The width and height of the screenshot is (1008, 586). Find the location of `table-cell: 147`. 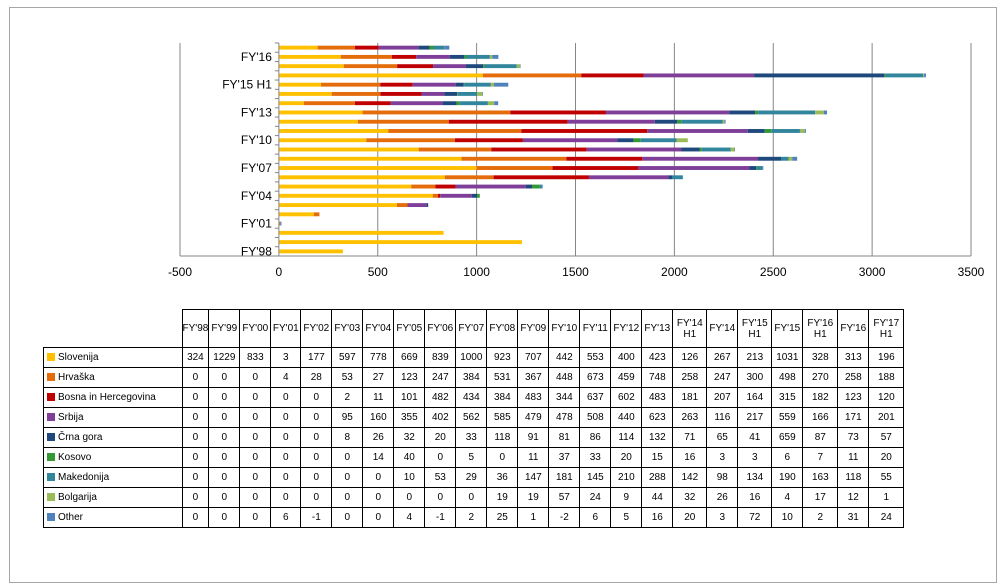

table-cell: 147 is located at coordinates (533, 477).